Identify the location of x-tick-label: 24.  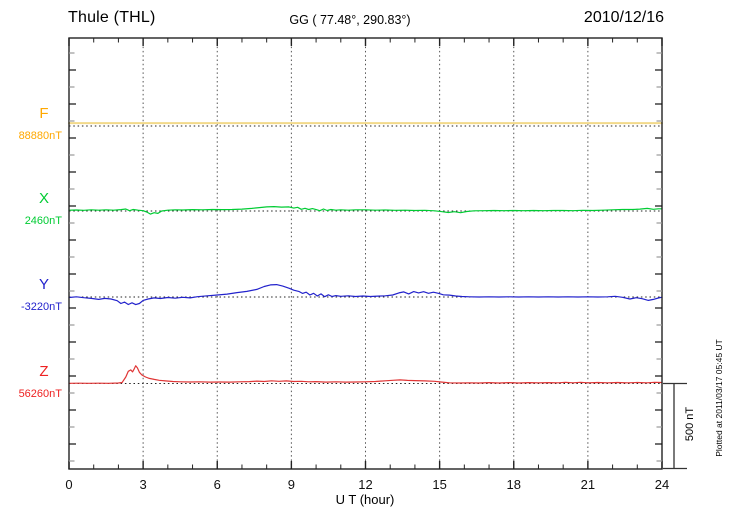
(662, 484).